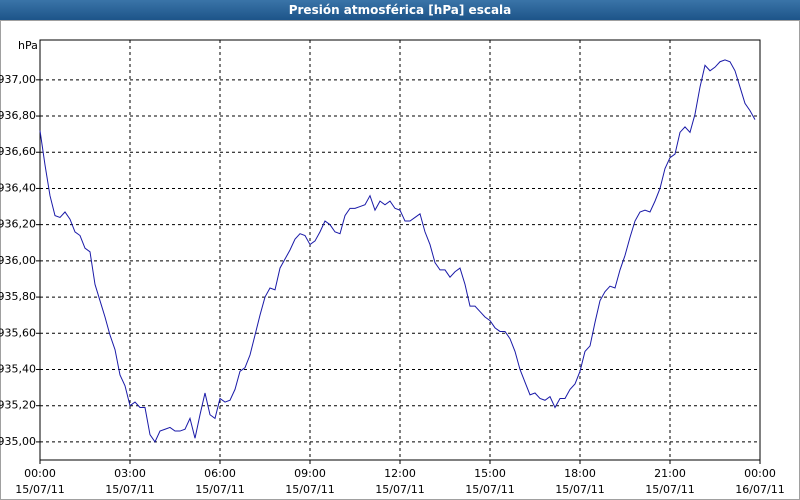 Image resolution: width=800 pixels, height=500 pixels. What do you see at coordinates (220, 473) in the screenshot?
I see `x-tick-label: 06:00` at bounding box center [220, 473].